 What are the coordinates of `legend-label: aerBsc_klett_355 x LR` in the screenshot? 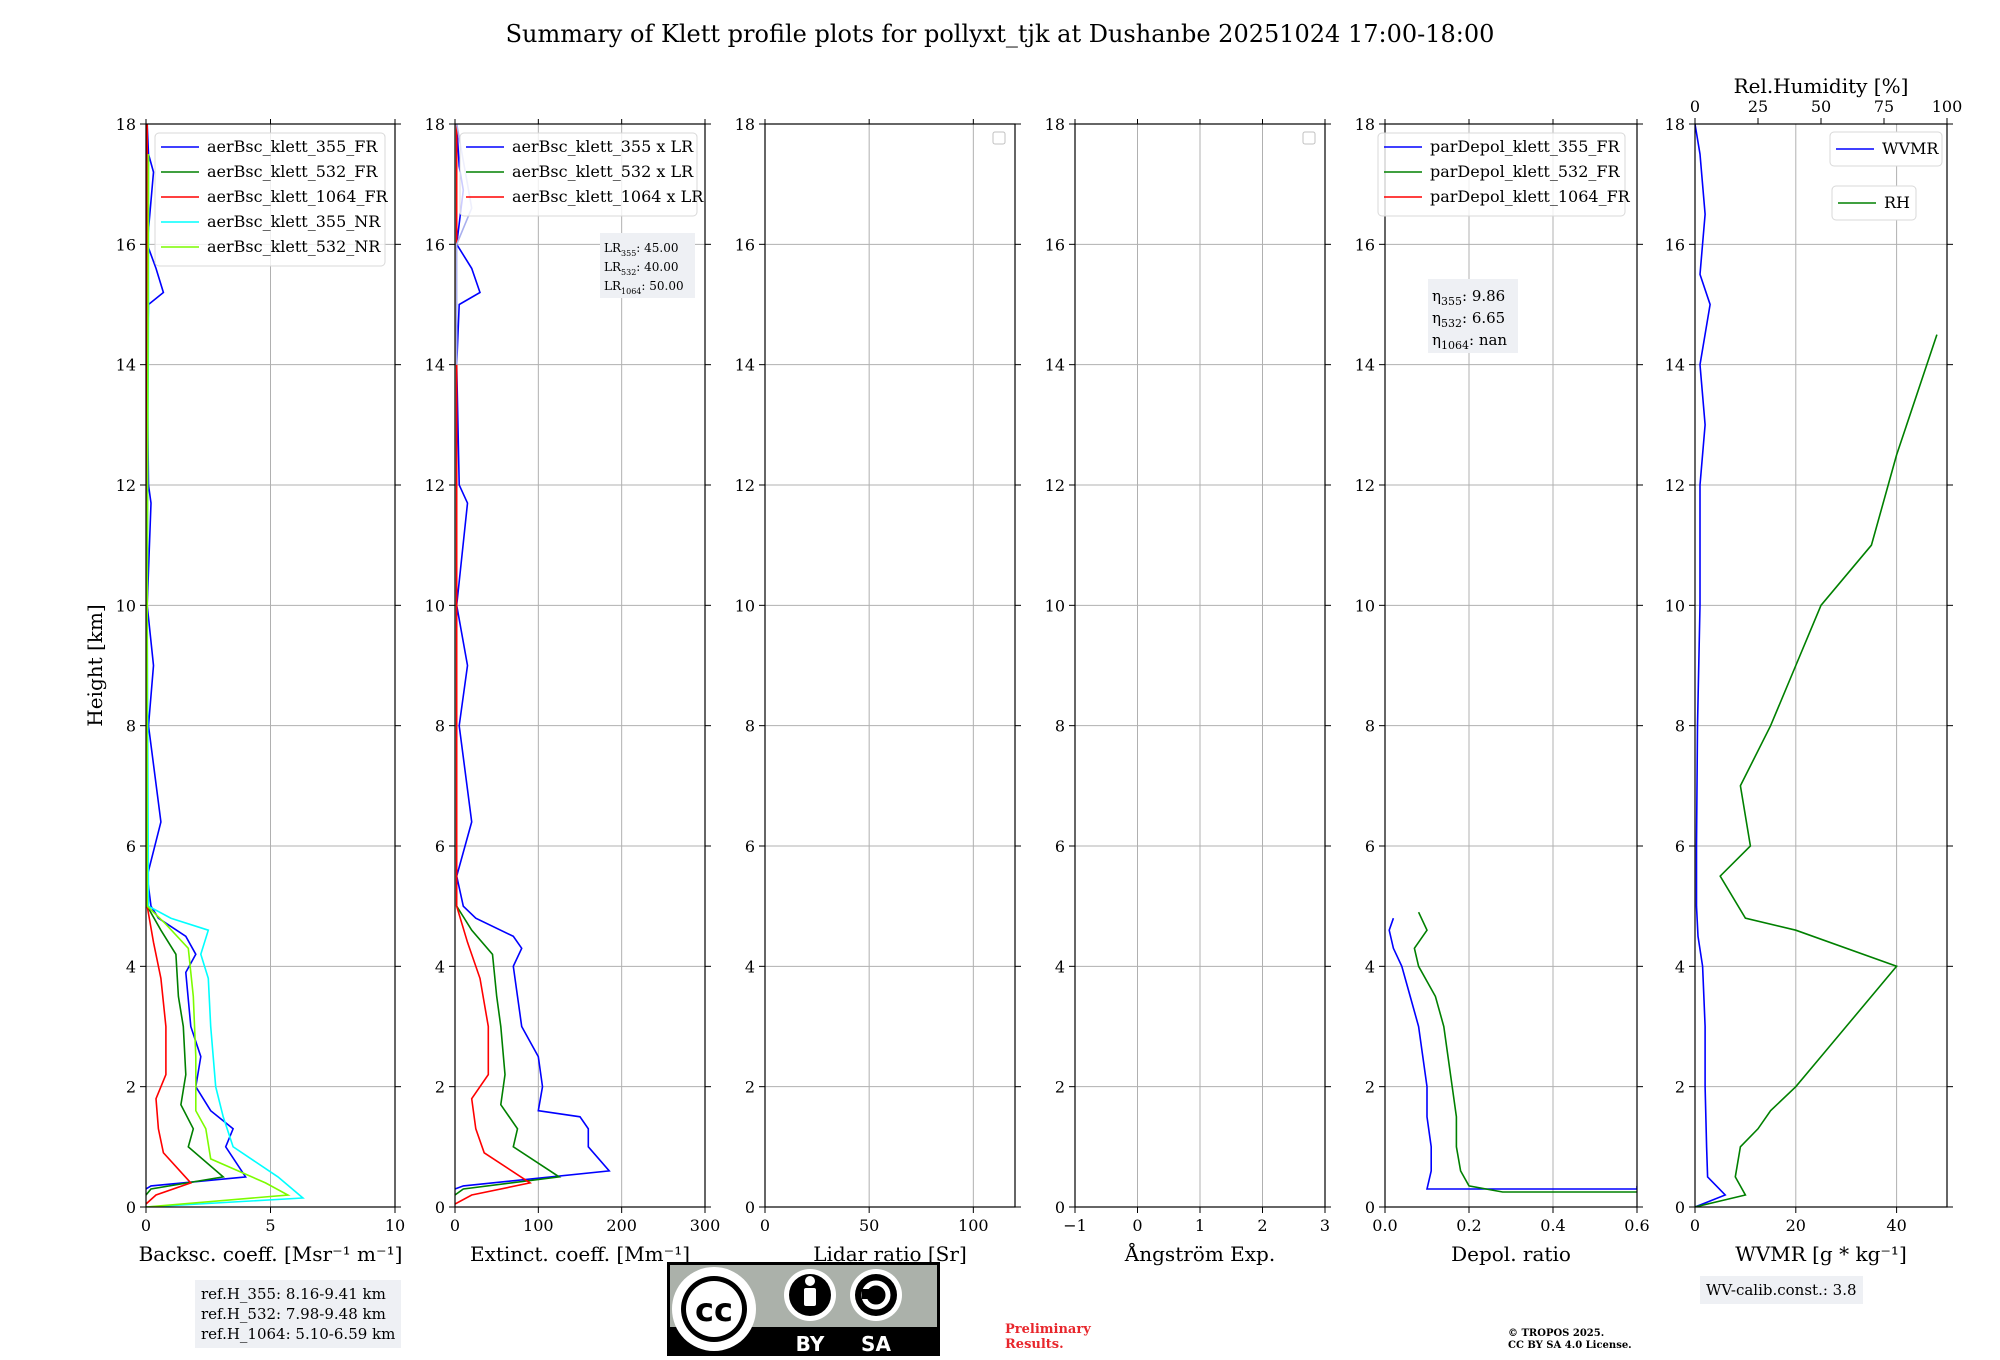 It's located at (603, 146).